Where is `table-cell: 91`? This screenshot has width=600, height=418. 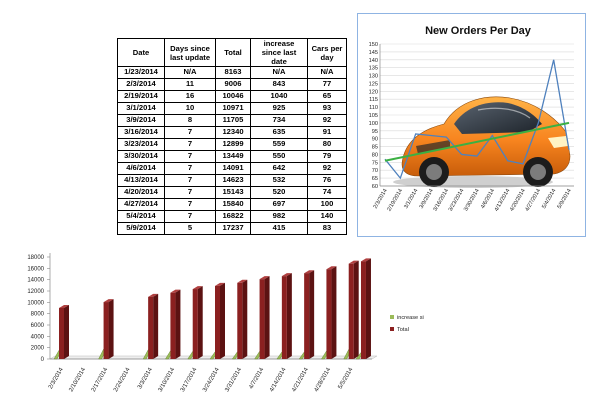
table-cell: 91 is located at coordinates (327, 132).